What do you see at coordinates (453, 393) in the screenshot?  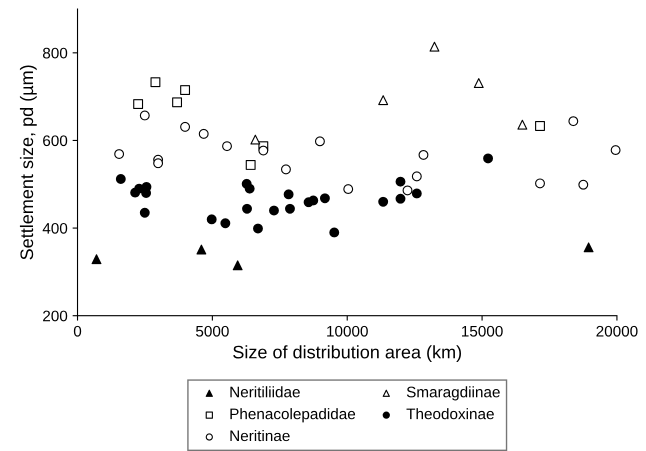 I see `legend-label: Smaragdiinae` at bounding box center [453, 393].